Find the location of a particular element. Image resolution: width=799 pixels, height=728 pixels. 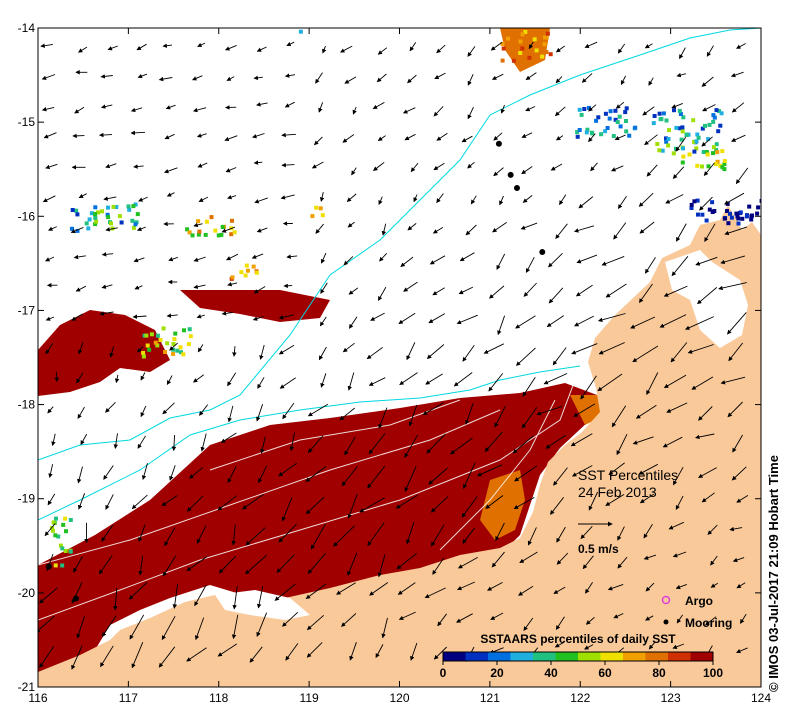

scale-label: 0.5 m/s is located at coordinates (598, 549).